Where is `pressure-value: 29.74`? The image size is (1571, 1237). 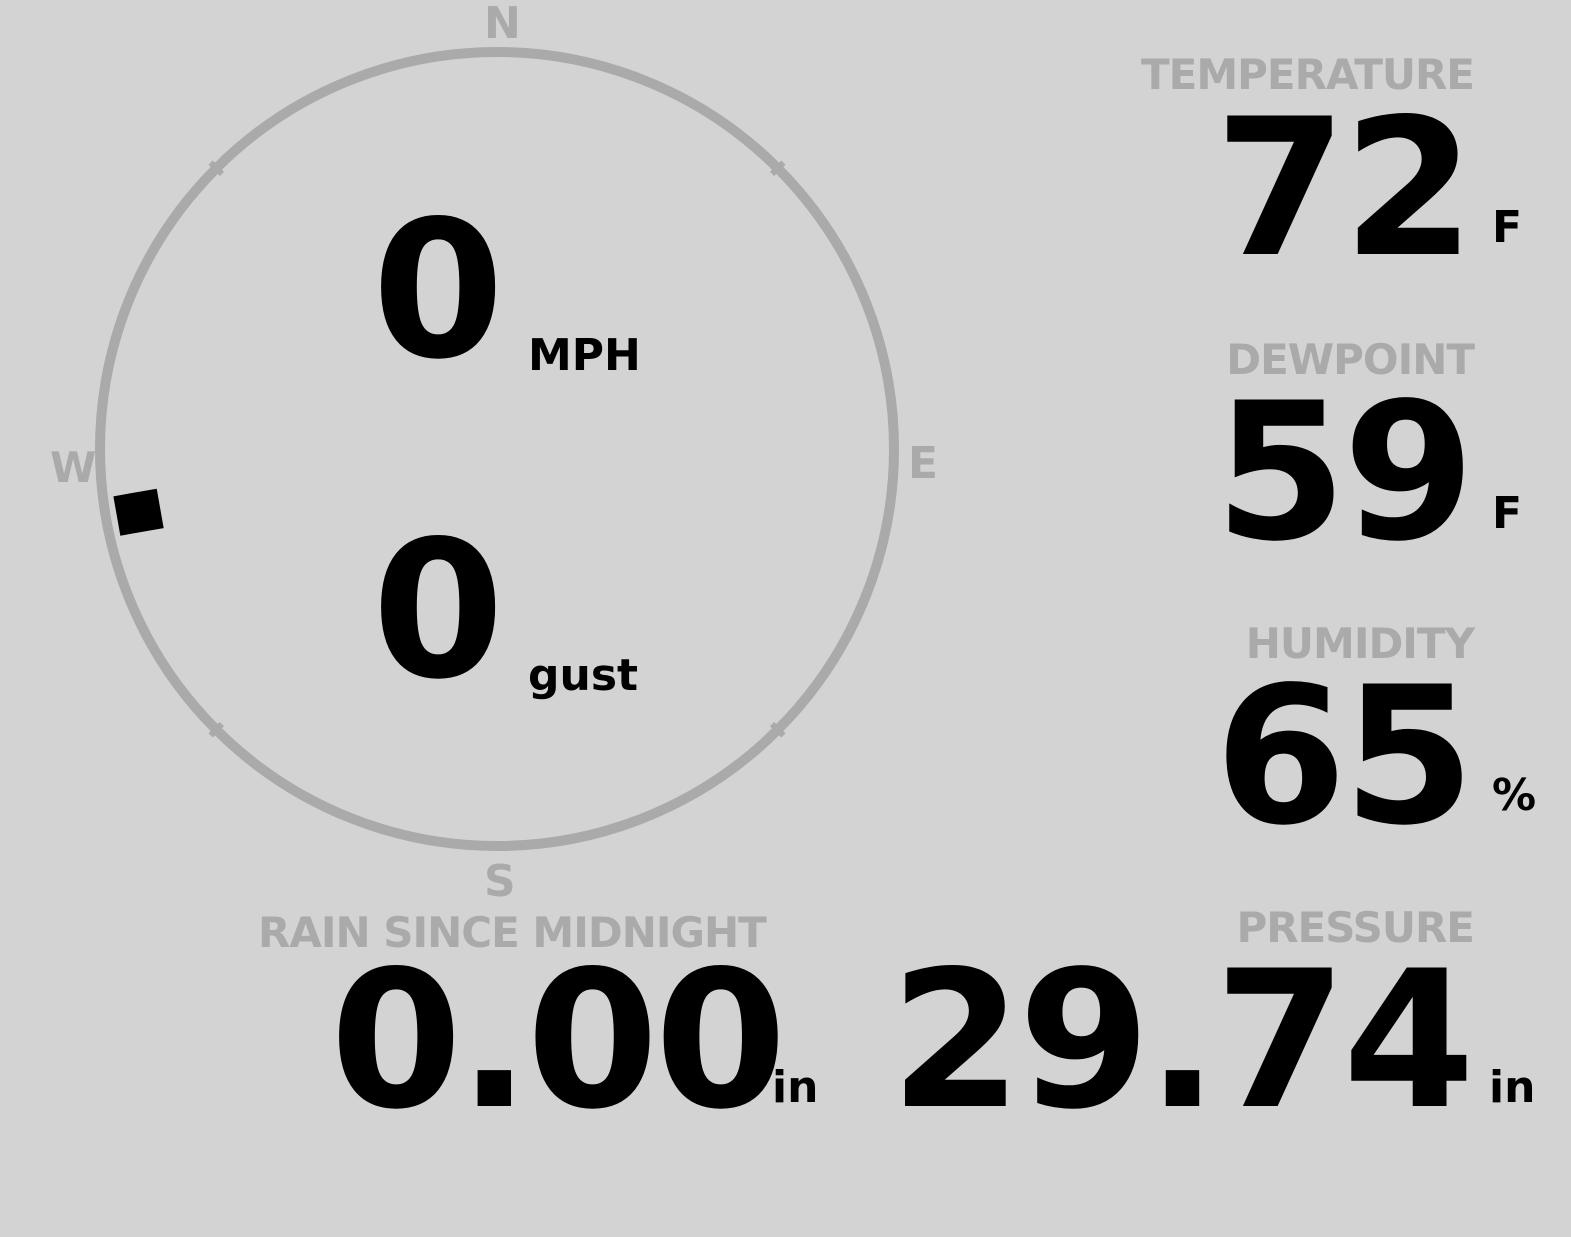
pressure-value: 29.74 is located at coordinates (1182, 1040).